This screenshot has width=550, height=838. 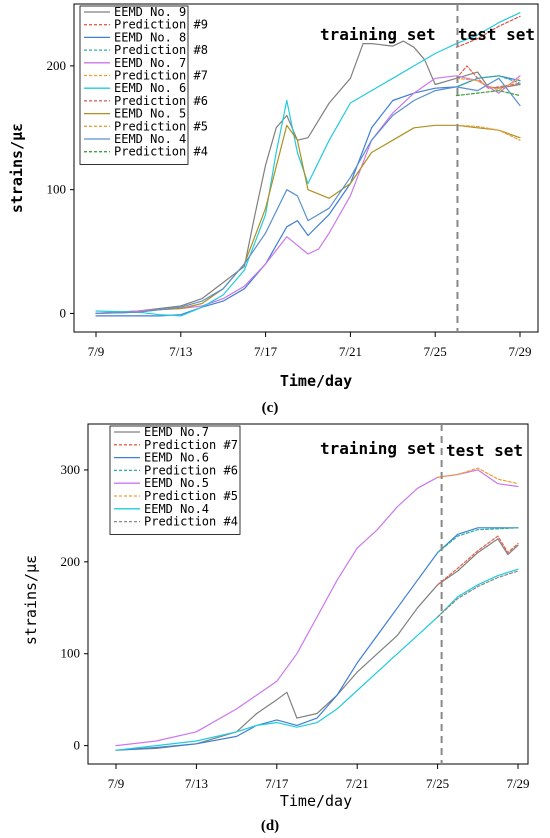 I want to click on y-axis-label-c: strains/με, so click(x=17, y=168).